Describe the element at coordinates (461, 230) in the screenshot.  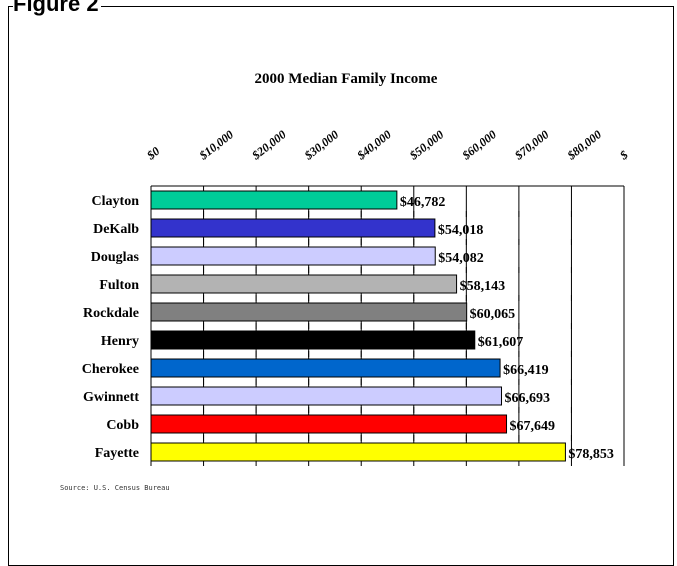
I see `value-label: $54,018` at that location.